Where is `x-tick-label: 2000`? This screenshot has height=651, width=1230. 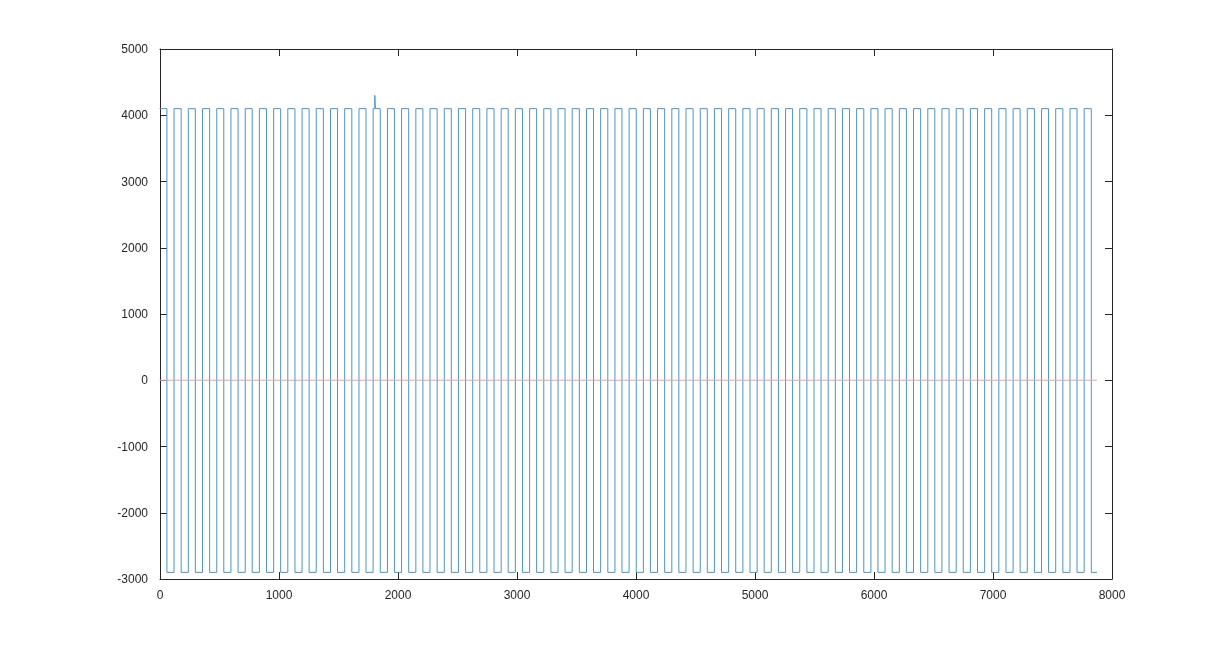 x-tick-label: 2000 is located at coordinates (398, 595).